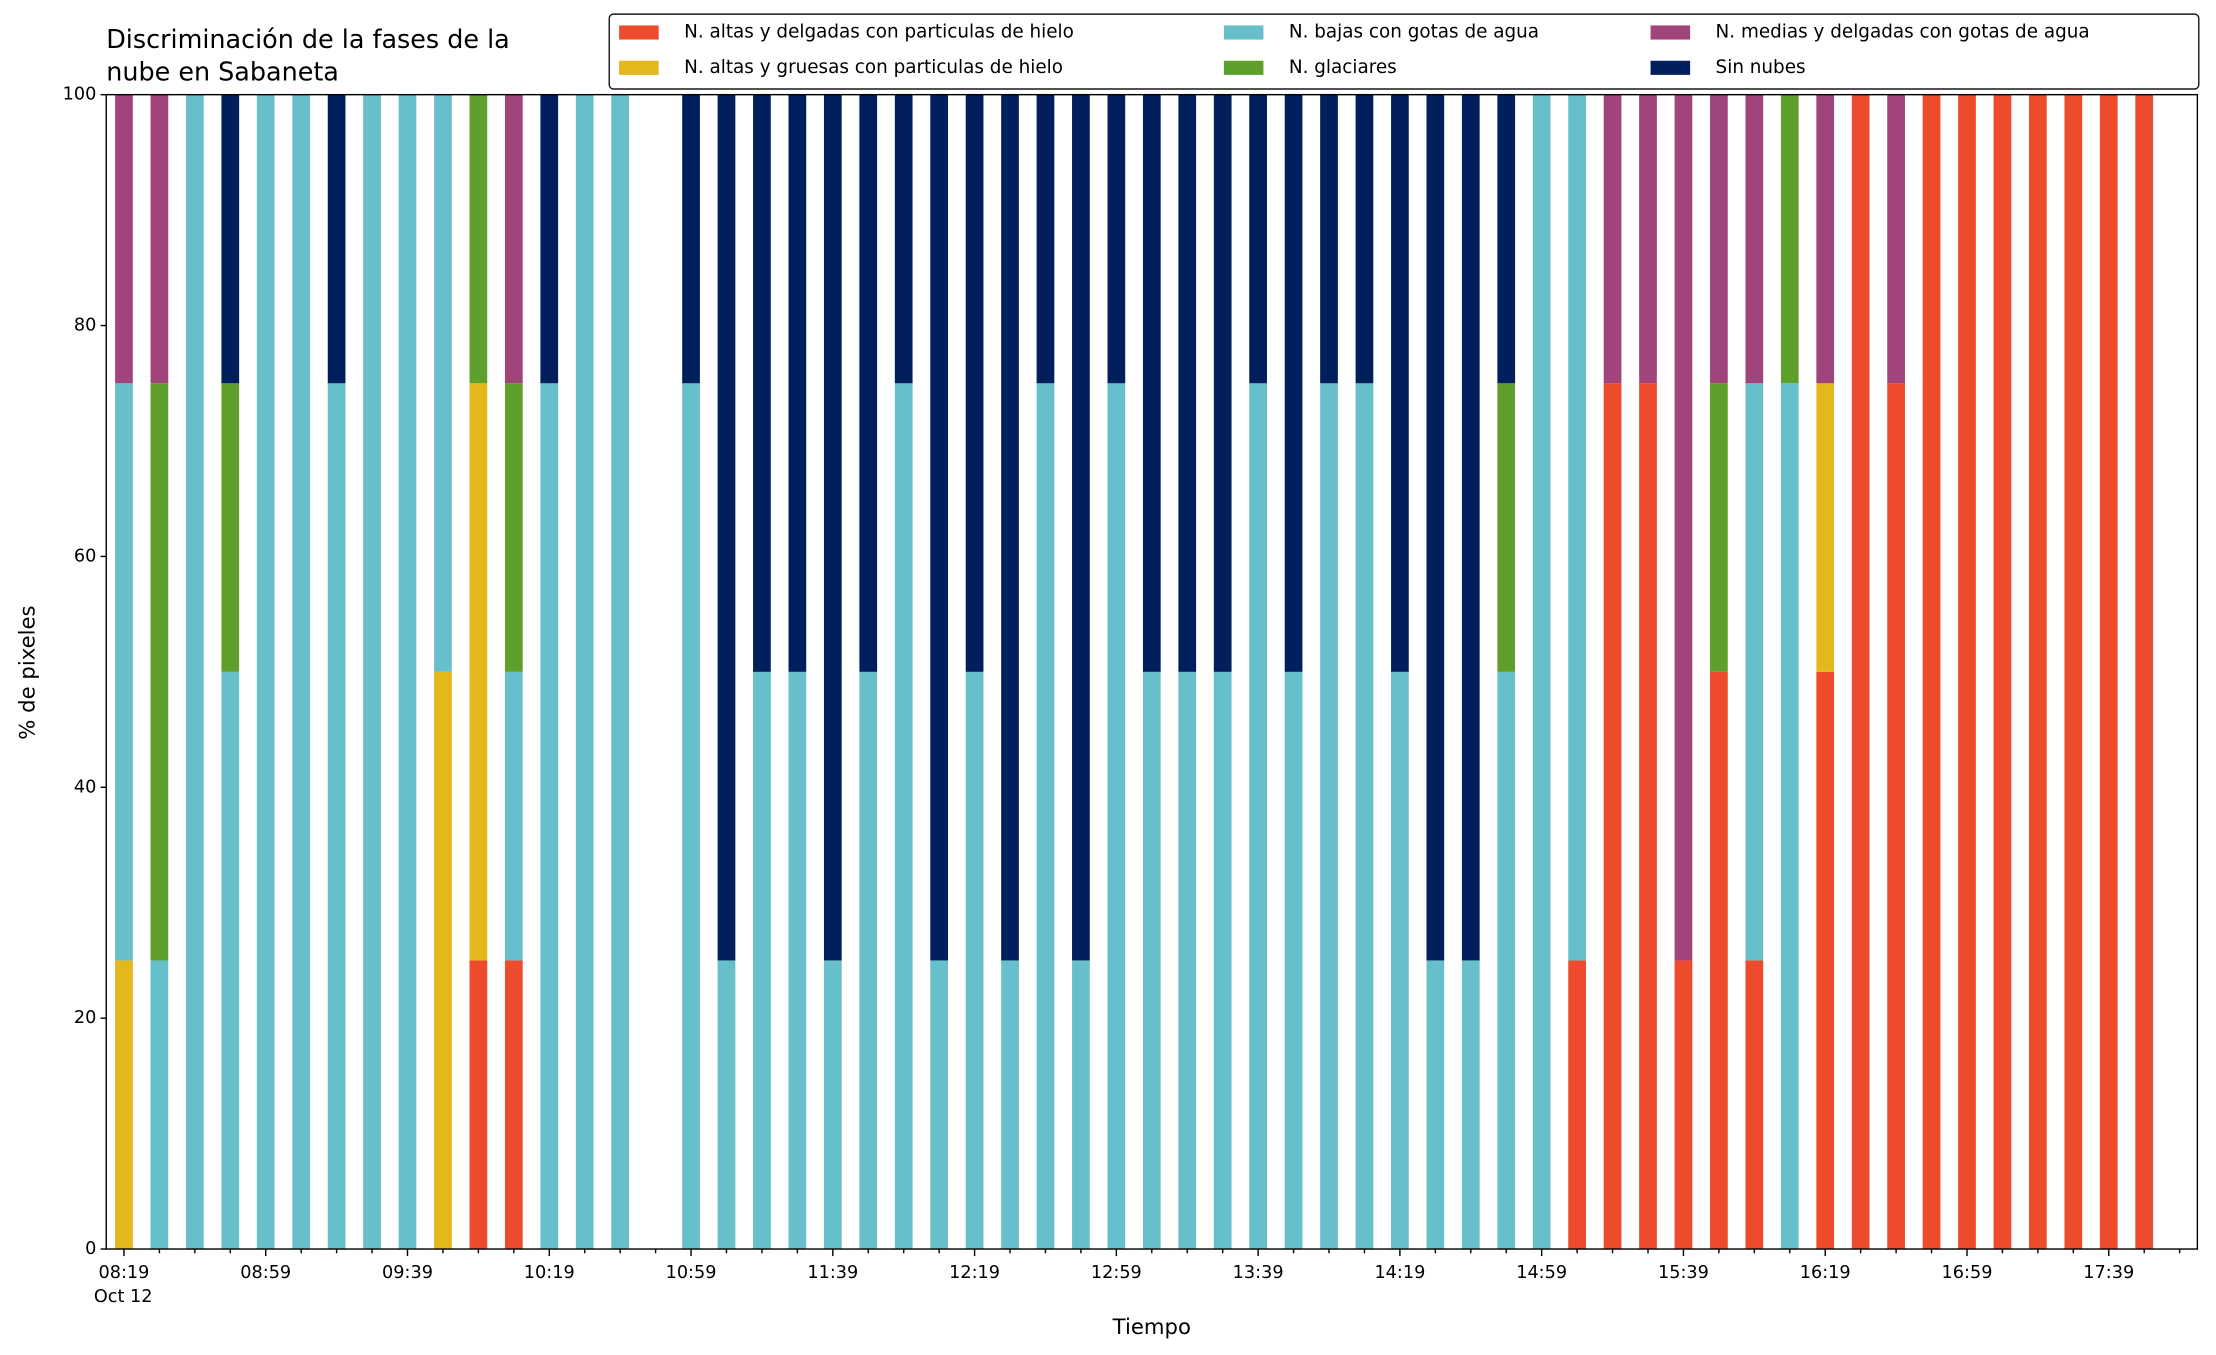 Image resolution: width=2216 pixels, height=1355 pixels. I want to click on x-tick-label: 17:39, so click(2108, 1273).